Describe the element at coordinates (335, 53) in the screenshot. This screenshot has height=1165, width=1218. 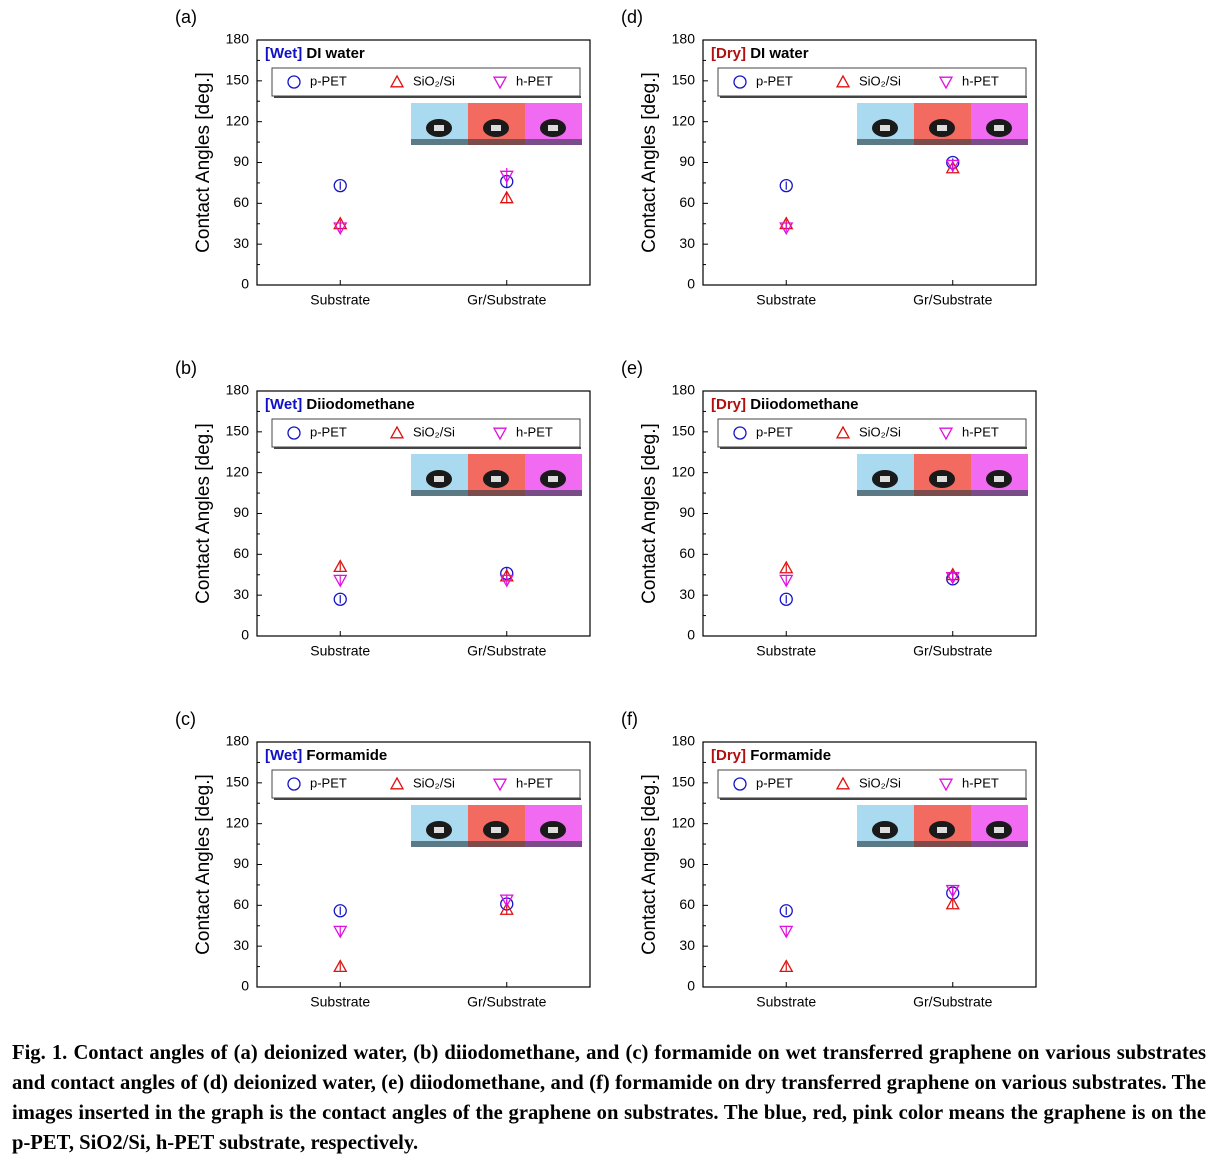
I see `title-text: DI water` at that location.